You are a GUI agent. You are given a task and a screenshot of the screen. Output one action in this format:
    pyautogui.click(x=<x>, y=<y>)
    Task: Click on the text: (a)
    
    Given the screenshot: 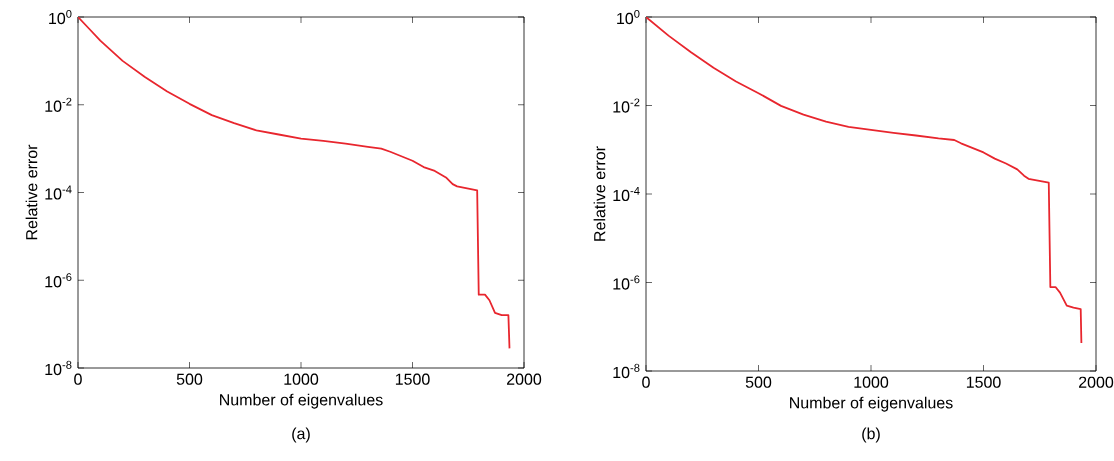 What is the action you would take?
    pyautogui.click(x=301, y=435)
    